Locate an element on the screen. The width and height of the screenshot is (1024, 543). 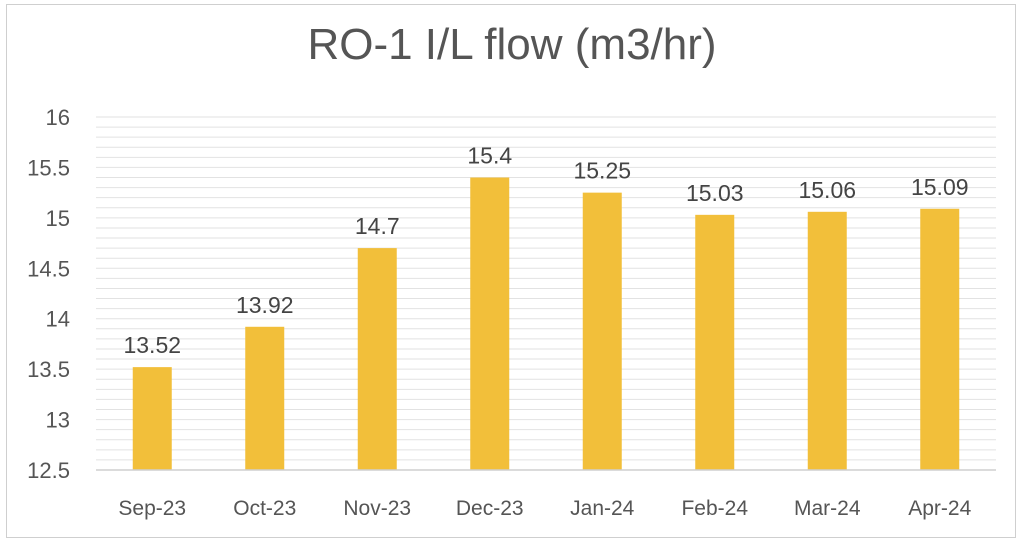
data-label: 13.92 is located at coordinates (265, 305).